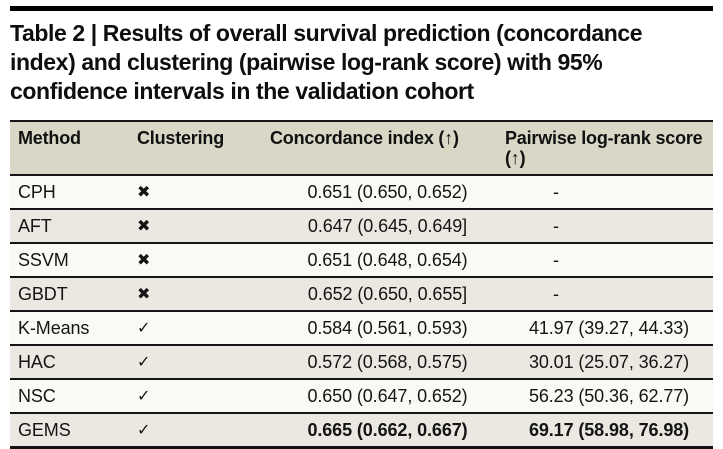 The width and height of the screenshot is (723, 449). I want to click on table-row-gbdt: GBDT ✖ 0.652 (0.650, 0.655] -, so click(361, 294).